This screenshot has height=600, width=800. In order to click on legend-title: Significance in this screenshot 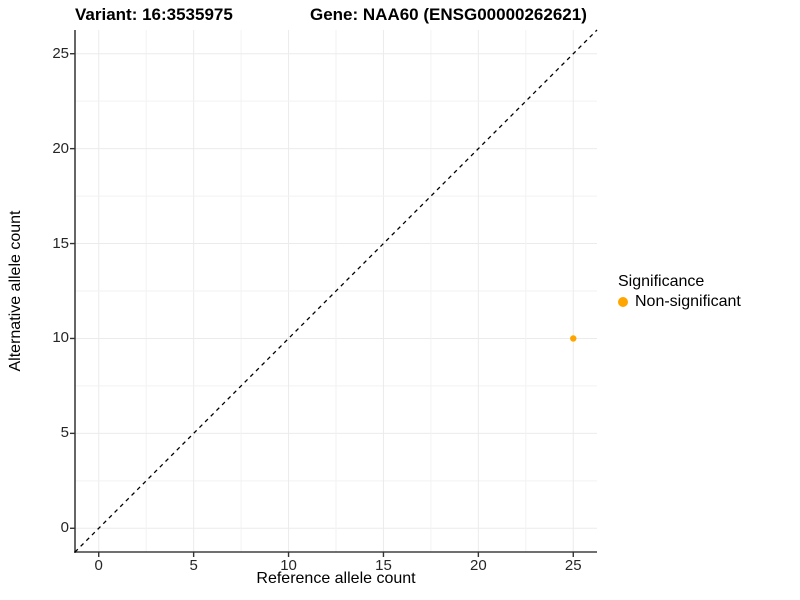, I will do `click(661, 281)`.